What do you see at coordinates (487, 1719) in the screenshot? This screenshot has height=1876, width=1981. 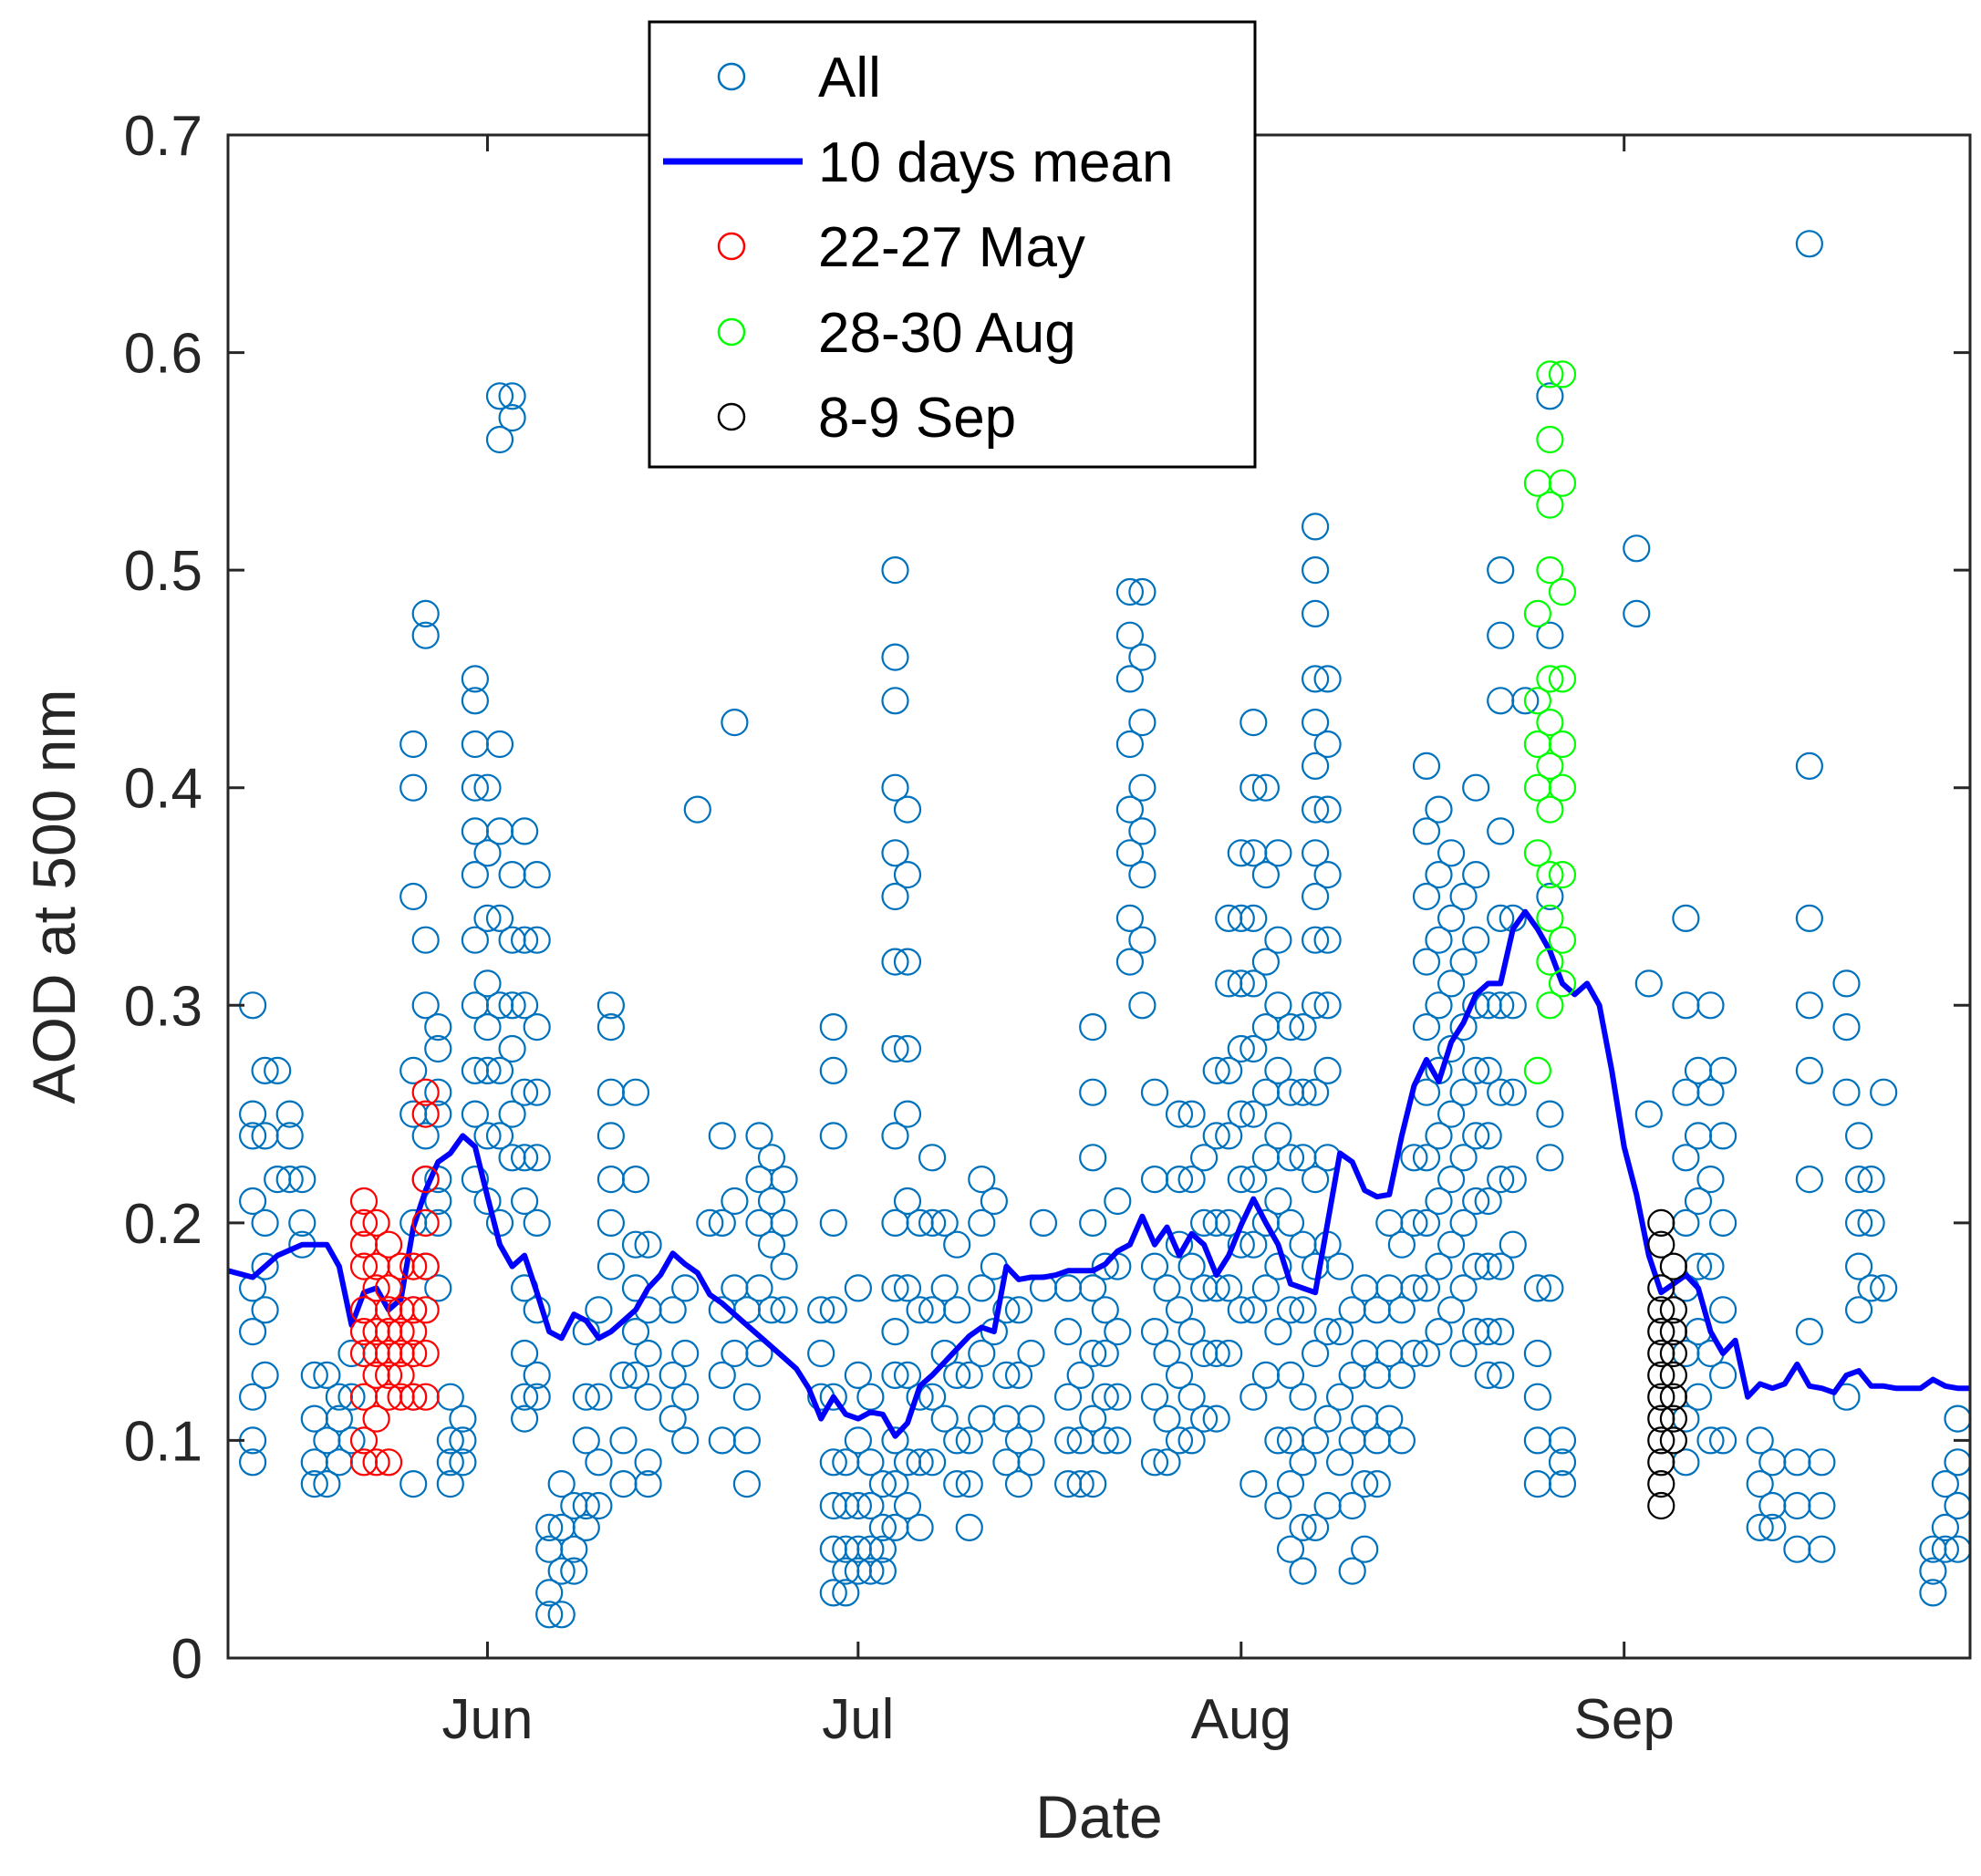 I see `x-tick-label: Jun` at bounding box center [487, 1719].